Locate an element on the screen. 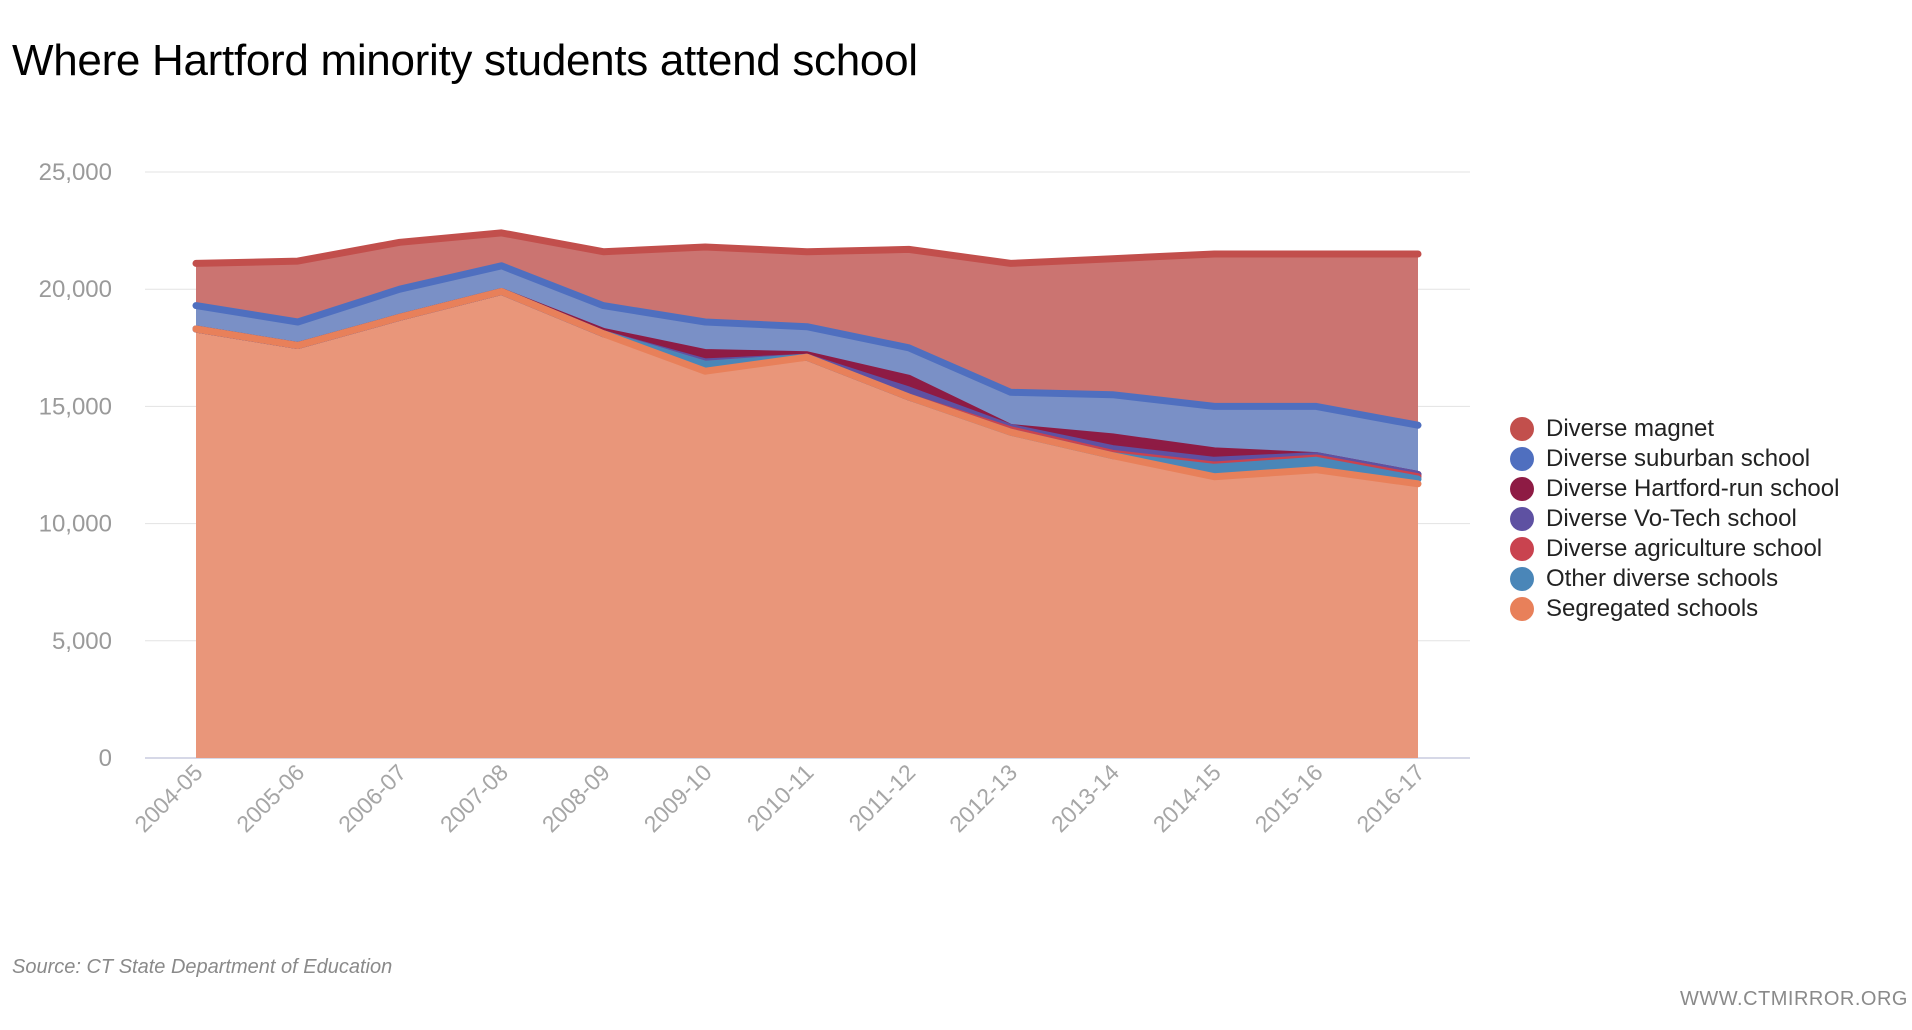 The width and height of the screenshot is (1912, 1030). x-tick-label: 2004-05 is located at coordinates (168, 798).